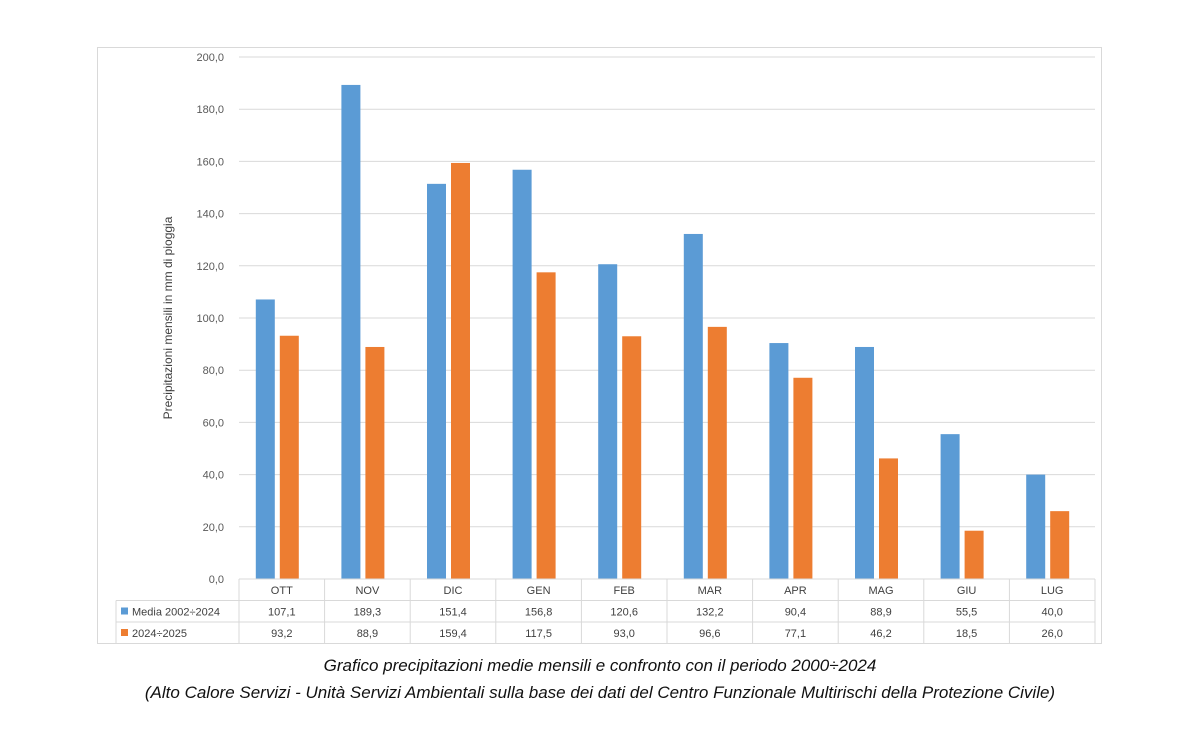 This screenshot has height=749, width=1200. Describe the element at coordinates (795, 634) in the screenshot. I see `table-value: 77,1` at that location.